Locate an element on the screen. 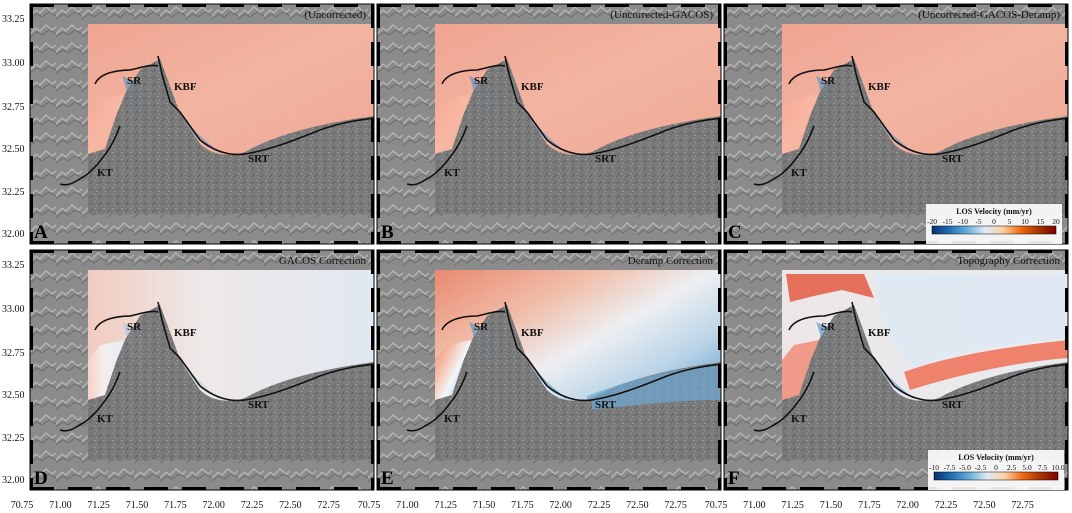 Image resolution: width=1072 pixels, height=513 pixels. velocity-cool-east is located at coordinates (971, 321).